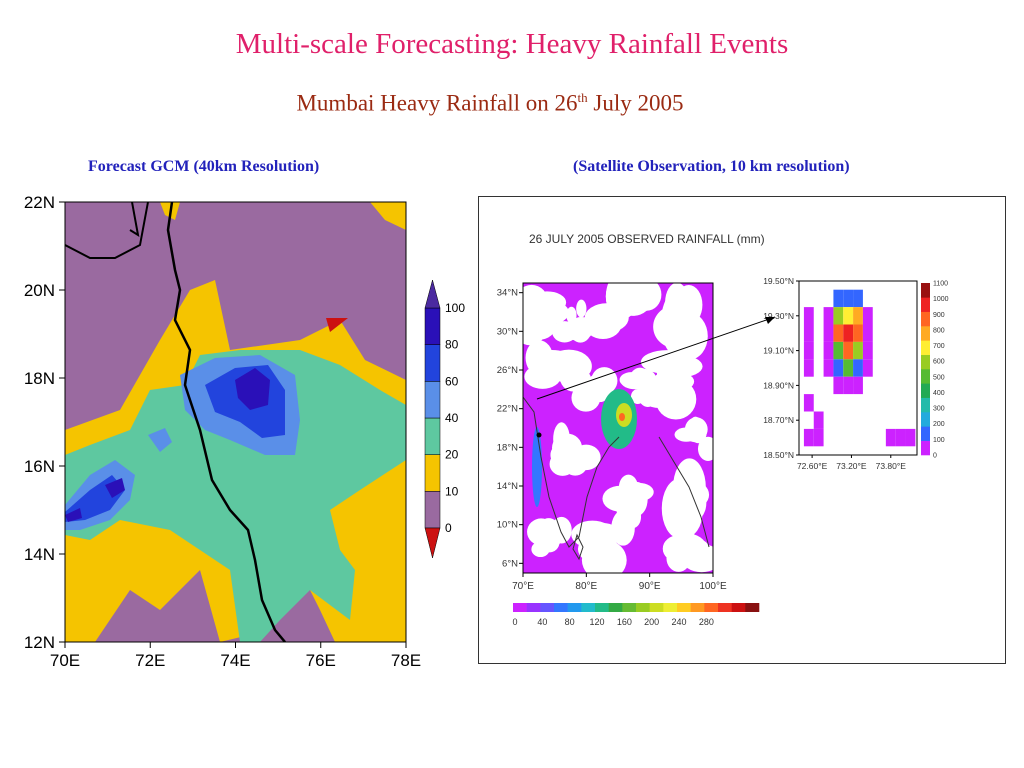 The height and width of the screenshot is (768, 1024). I want to click on obs-x-tick-100-e: 100°E, so click(713, 586).